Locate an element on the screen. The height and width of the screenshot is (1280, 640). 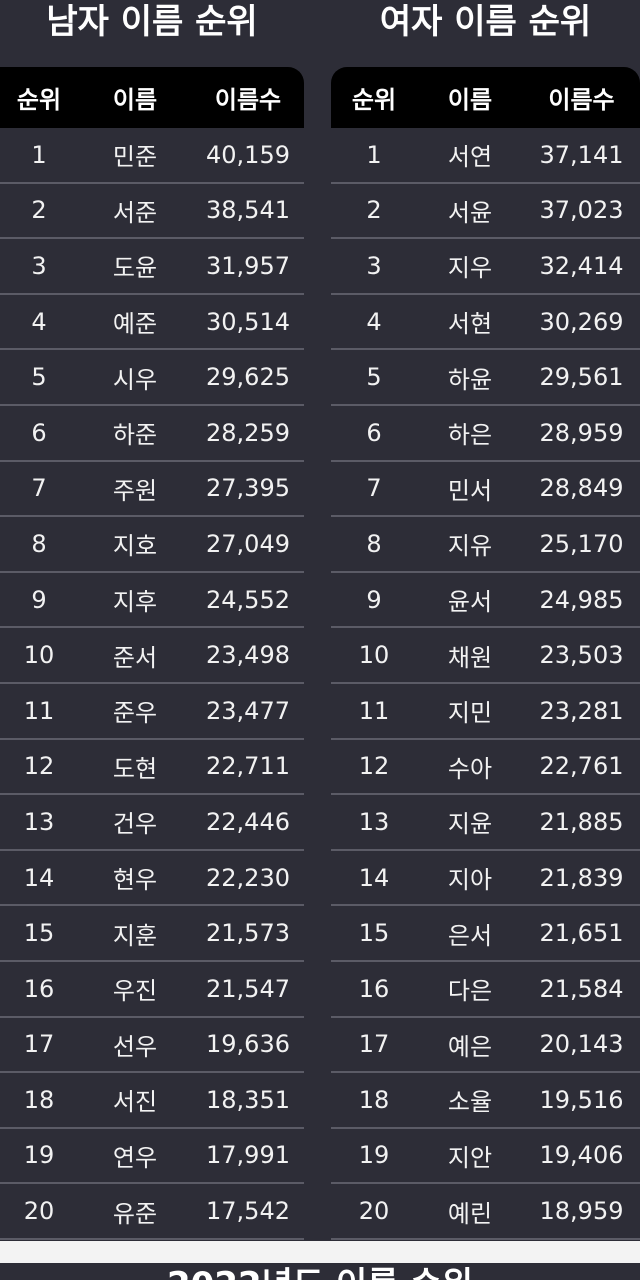
name-cell: 서윤 is located at coordinates (470, 212).